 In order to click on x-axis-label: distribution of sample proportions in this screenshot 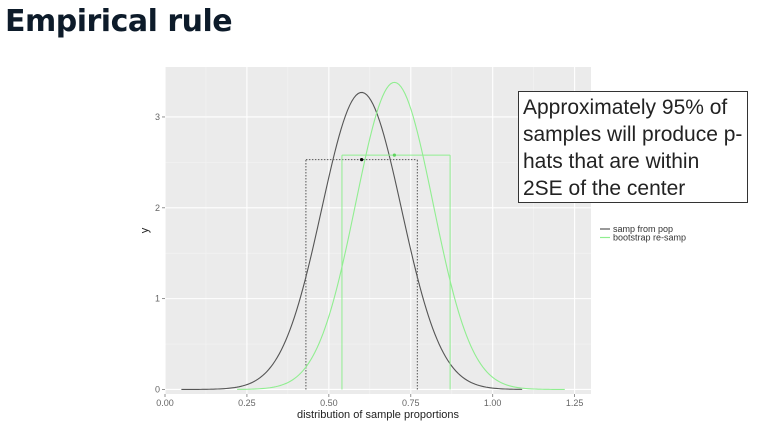, I will do `click(378, 415)`.